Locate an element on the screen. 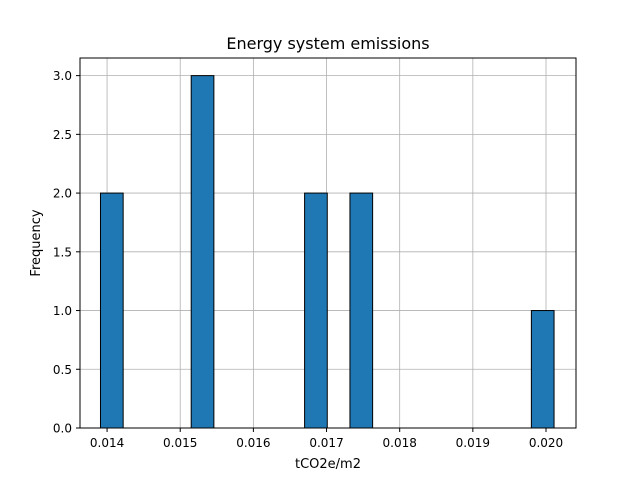  x-tick-label: 0.016 is located at coordinates (253, 443).